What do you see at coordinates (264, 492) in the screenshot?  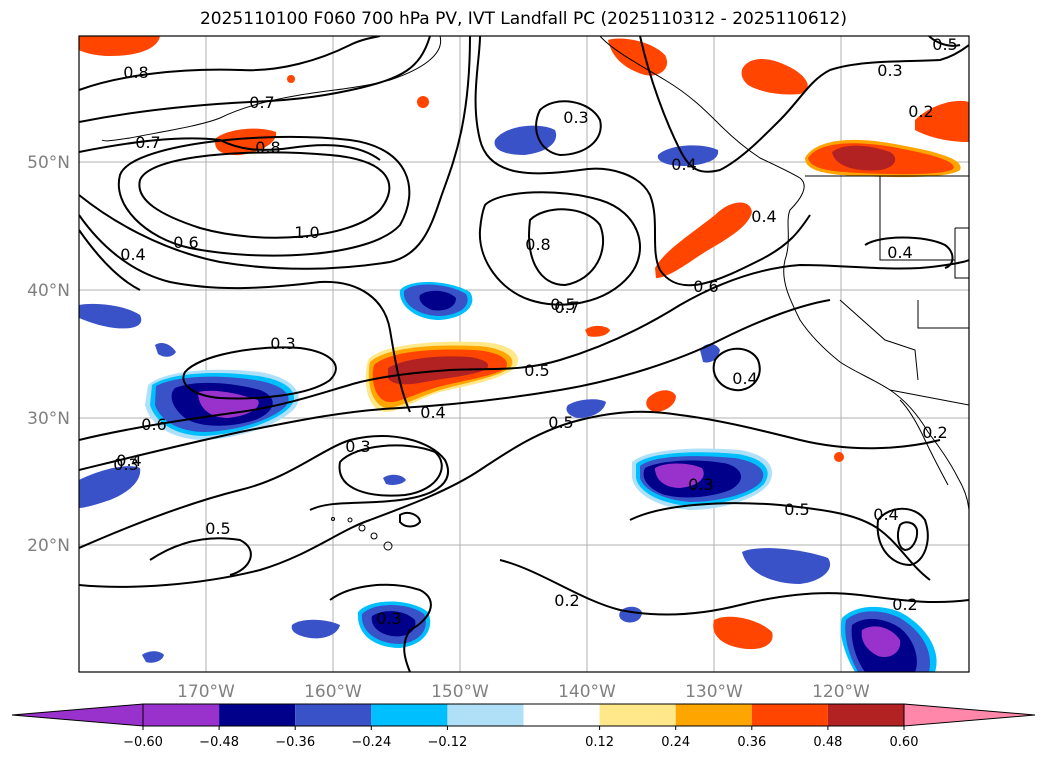 I see `pv-contour-03-mid` at bounding box center [264, 492].